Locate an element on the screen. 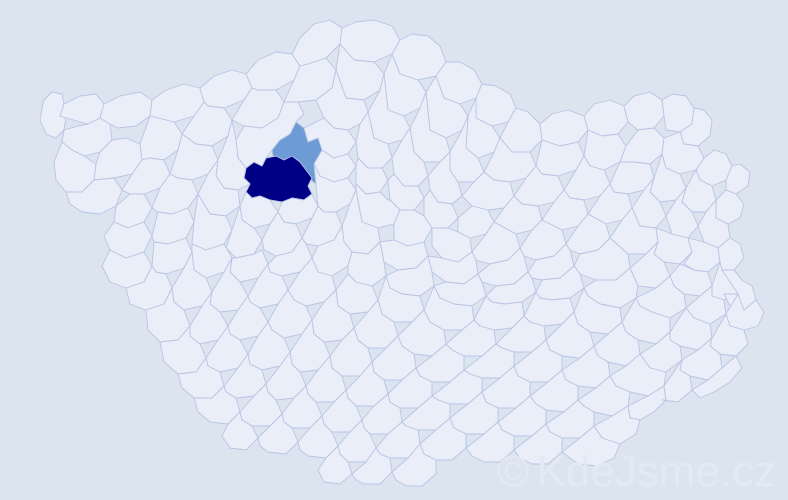 This screenshot has height=500, width=788. watermark-text: KdeJsme.cz is located at coordinates (656, 471).